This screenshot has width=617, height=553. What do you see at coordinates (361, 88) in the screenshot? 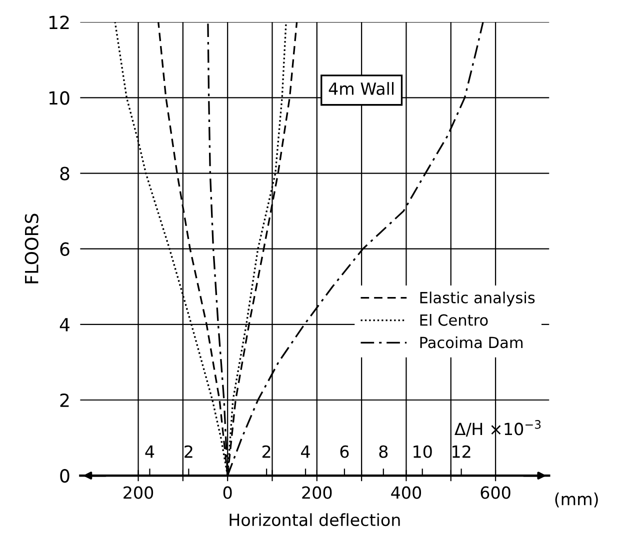
I see `annotation: 4m Wall` at bounding box center [361, 88].